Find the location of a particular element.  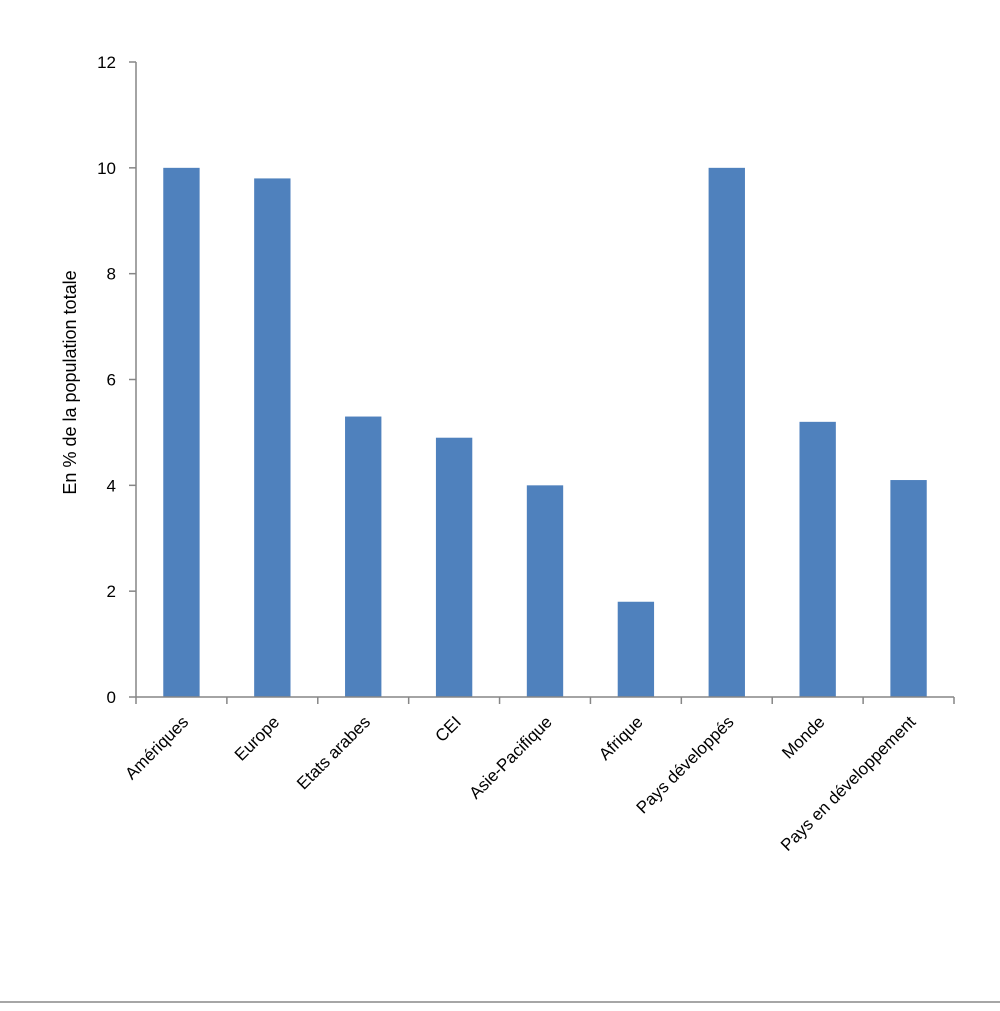

bottom-divider is located at coordinates (500, 1002).